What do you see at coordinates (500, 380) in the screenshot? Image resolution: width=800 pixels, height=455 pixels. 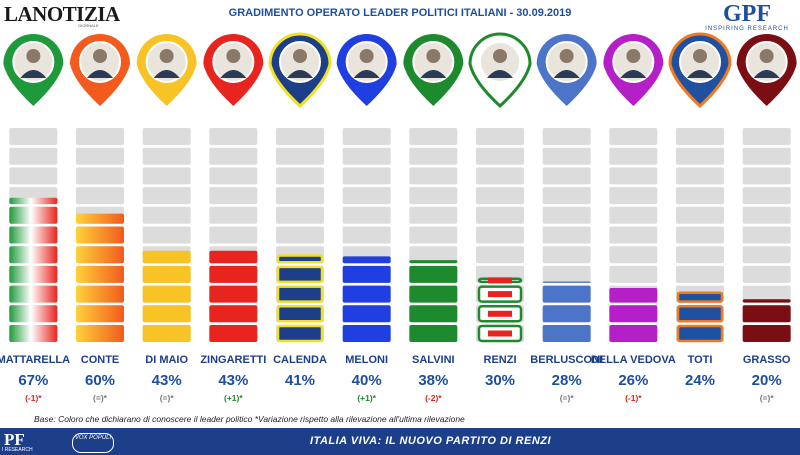 I see `value-label: 30%` at bounding box center [500, 380].